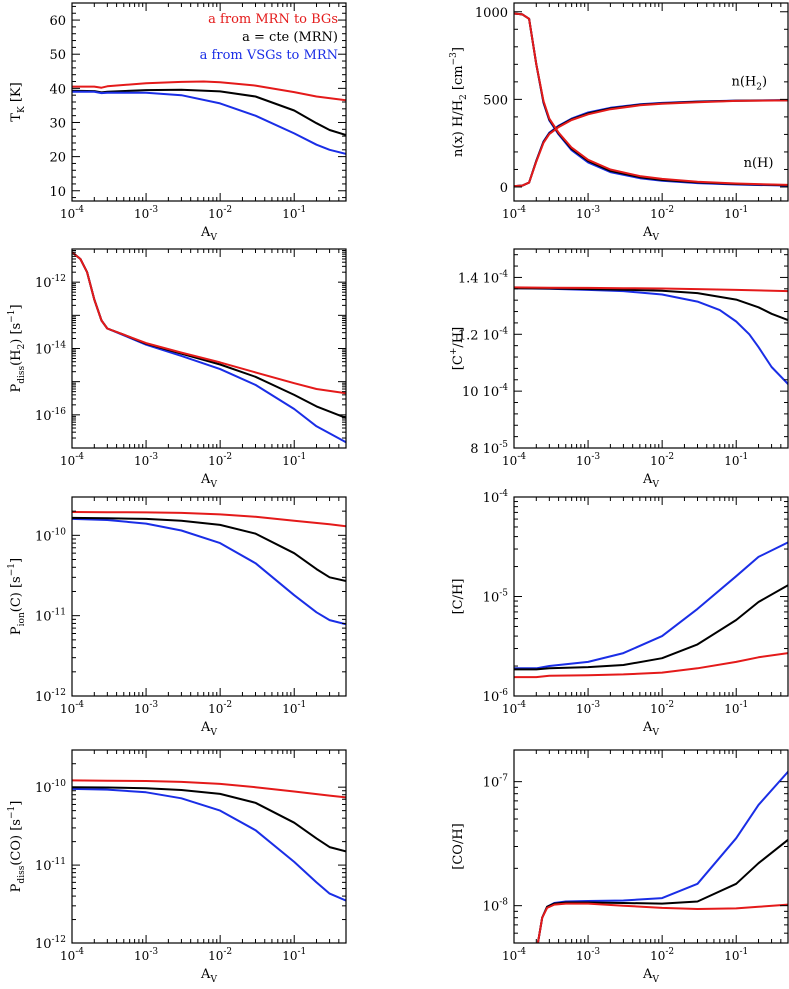 Image resolution: width=789 pixels, height=989 pixels. What do you see at coordinates (17, 596) in the screenshot?
I see `y-axis-label: Pion(C) [s−1]` at bounding box center [17, 596].